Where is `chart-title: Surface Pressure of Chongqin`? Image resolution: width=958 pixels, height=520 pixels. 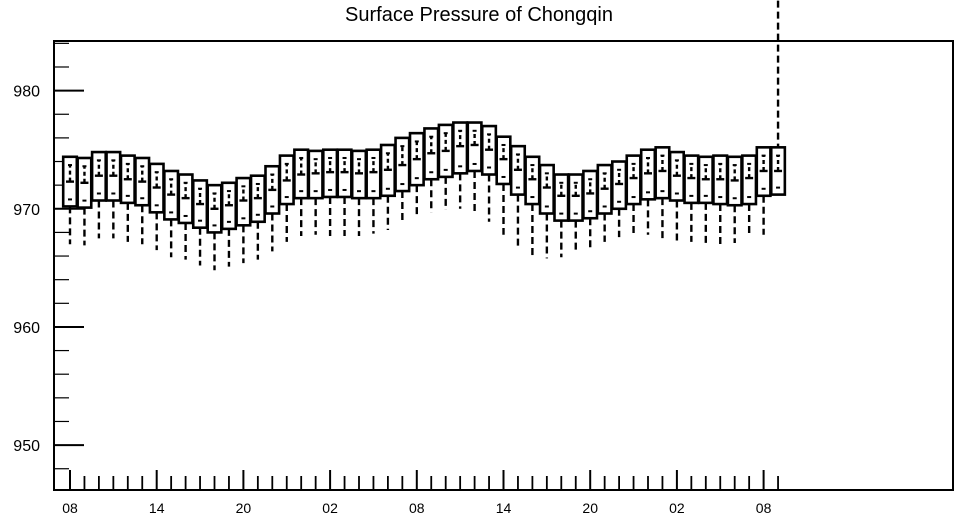
chart-title: Surface Pressure of Chongqin is located at coordinates (479, 15).